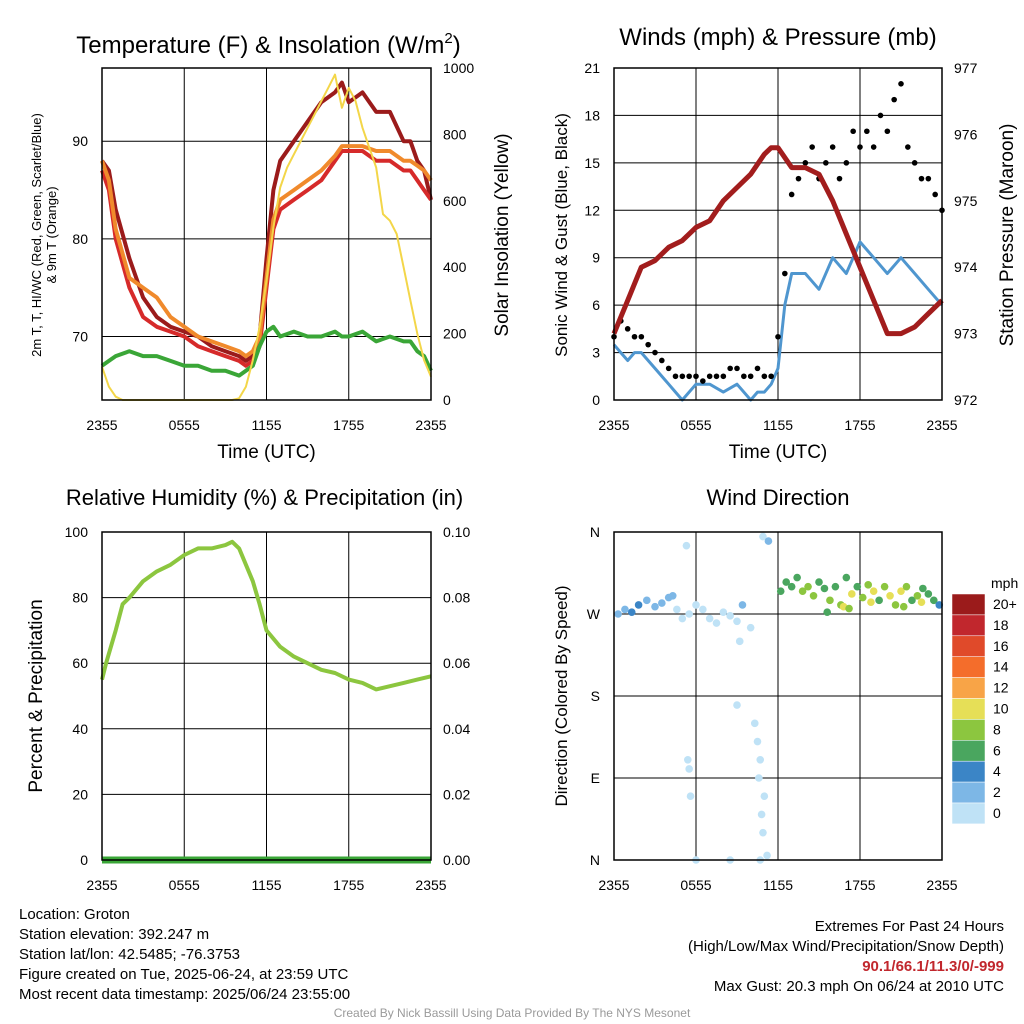  I want to click on y2-tick-label: 972, so click(966, 400).